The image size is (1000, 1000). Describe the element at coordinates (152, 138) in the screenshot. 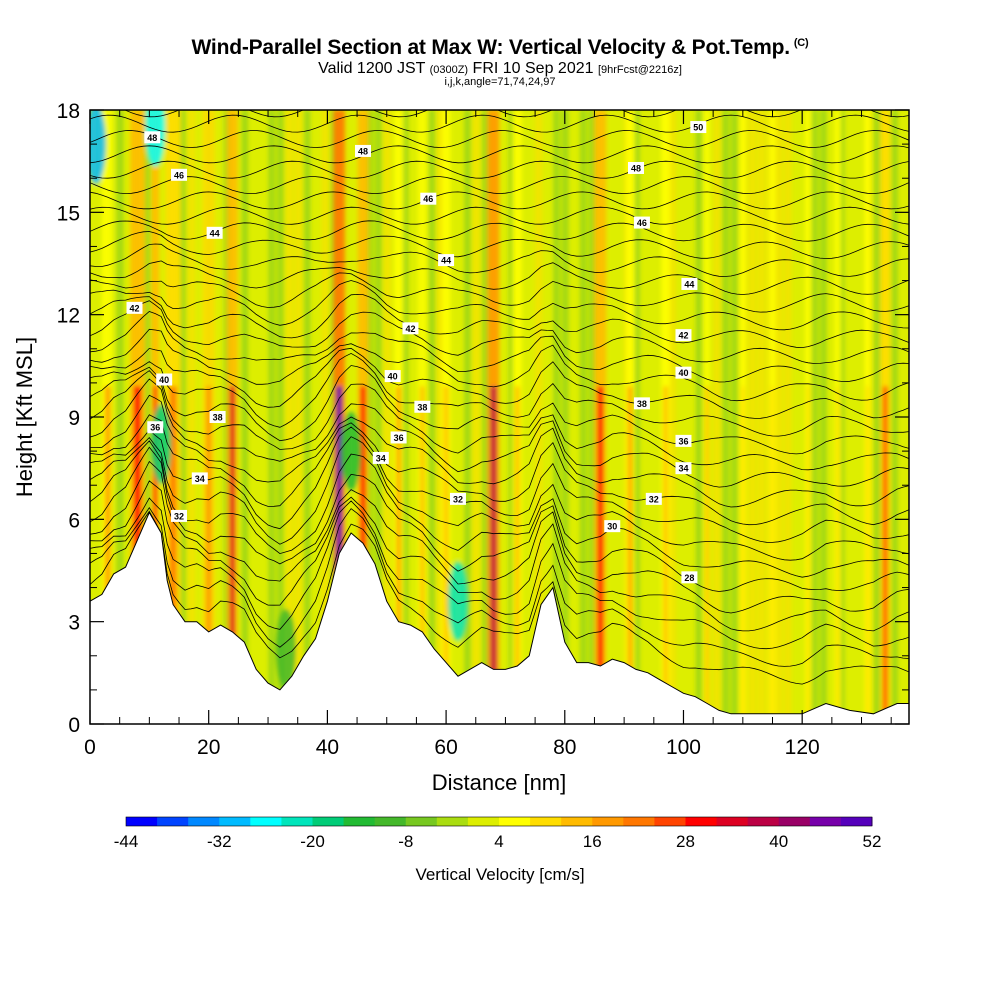

I see `svg-text: 48` at that location.